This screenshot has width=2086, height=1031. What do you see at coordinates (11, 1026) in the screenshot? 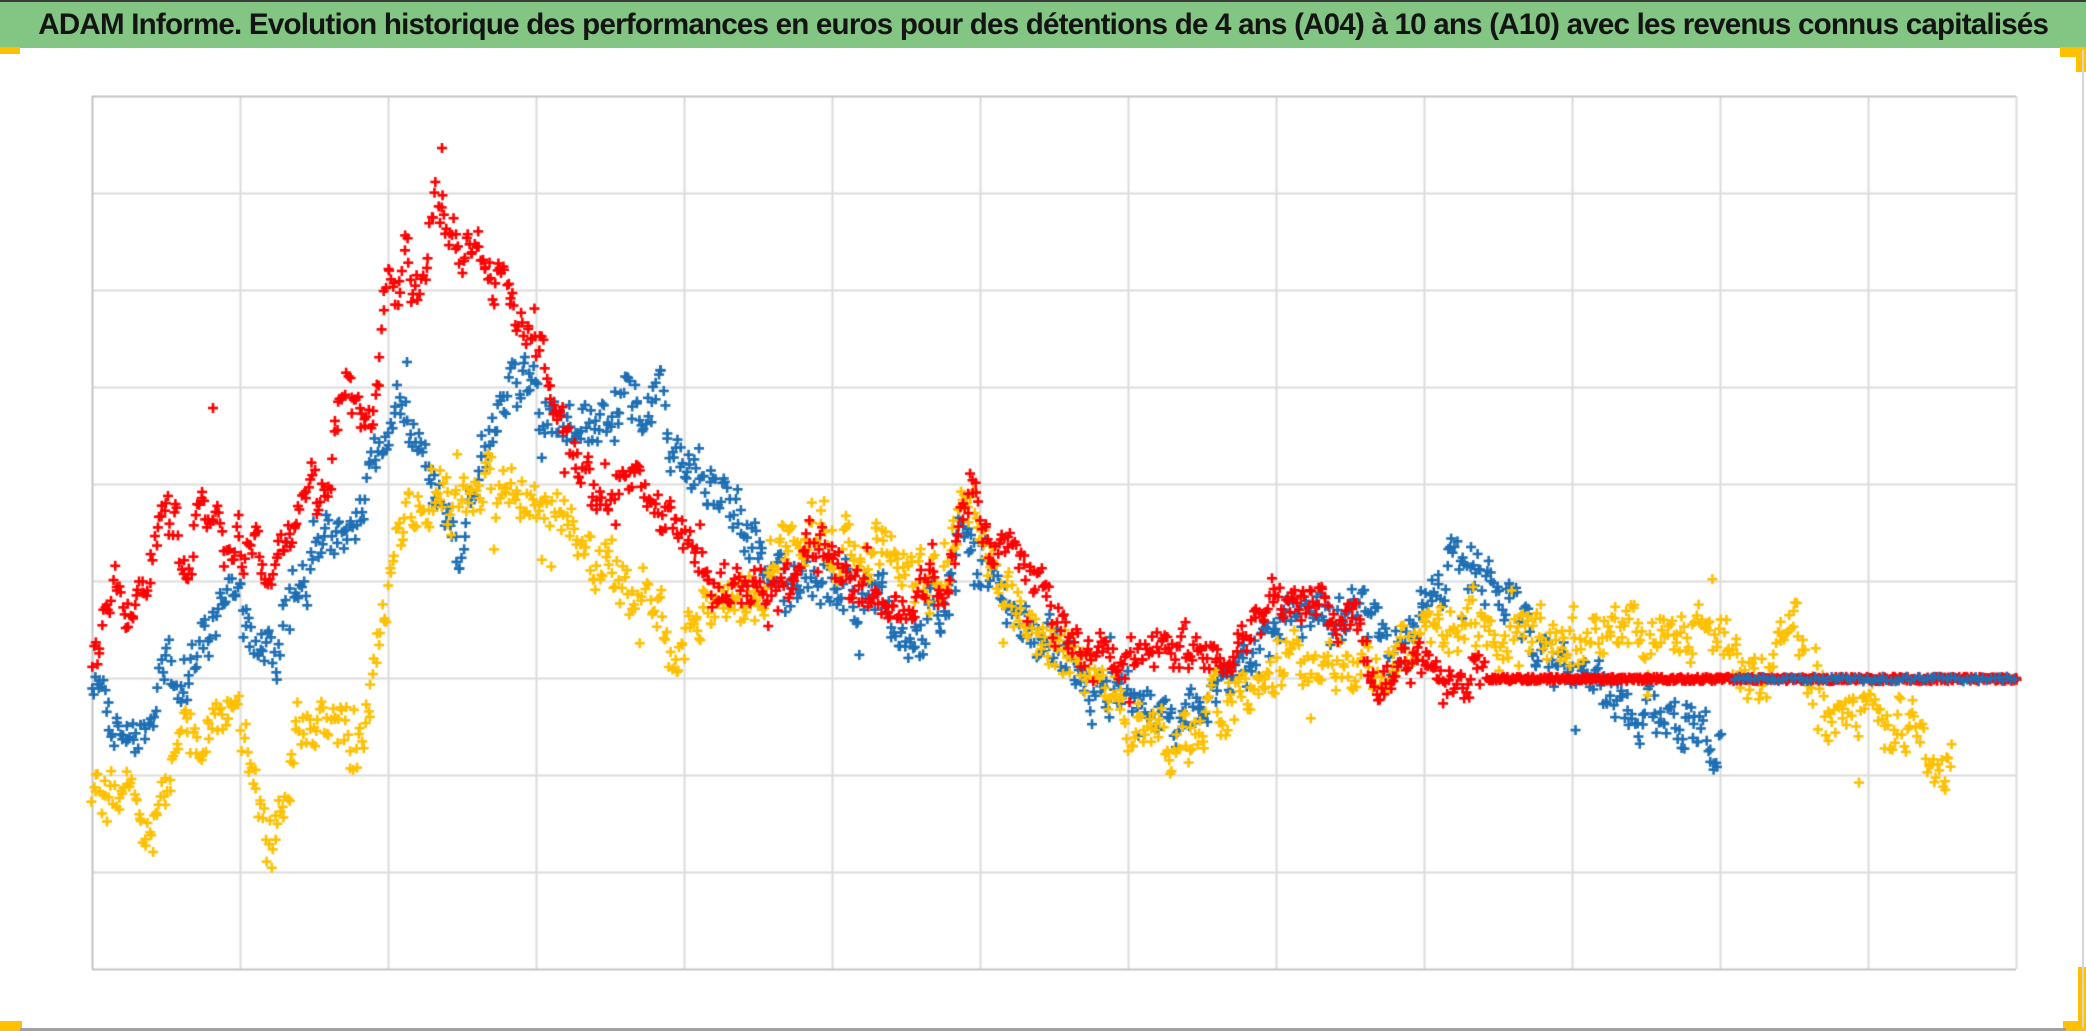
I see `frame-handle-bottom-left` at bounding box center [11, 1026].